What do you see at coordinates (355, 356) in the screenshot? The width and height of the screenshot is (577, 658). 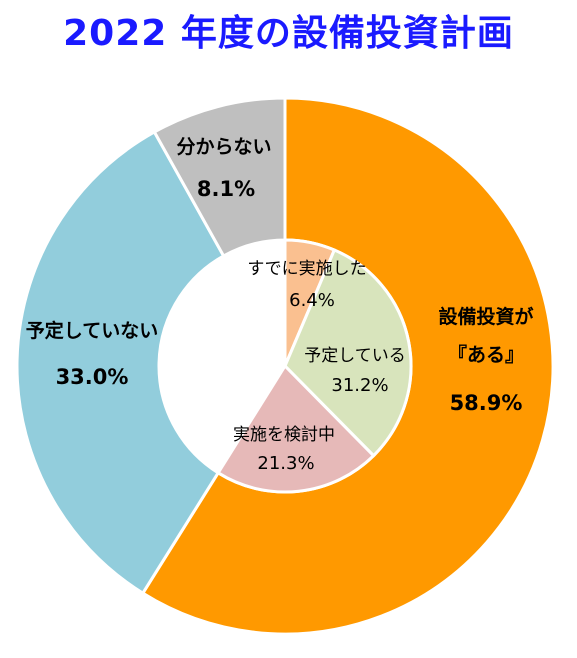 I see `inner-label-1: 予定している` at bounding box center [355, 356].